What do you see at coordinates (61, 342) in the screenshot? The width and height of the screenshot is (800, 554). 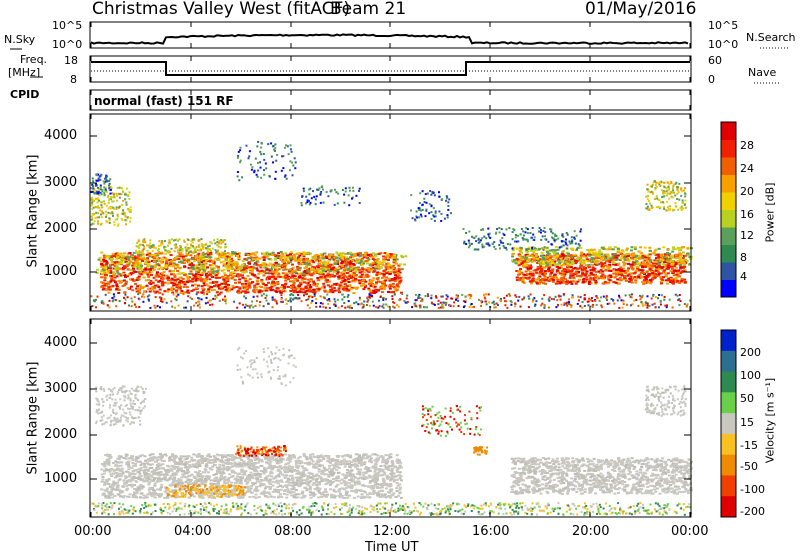 I see `velocity-ytick: 4000` at bounding box center [61, 342].